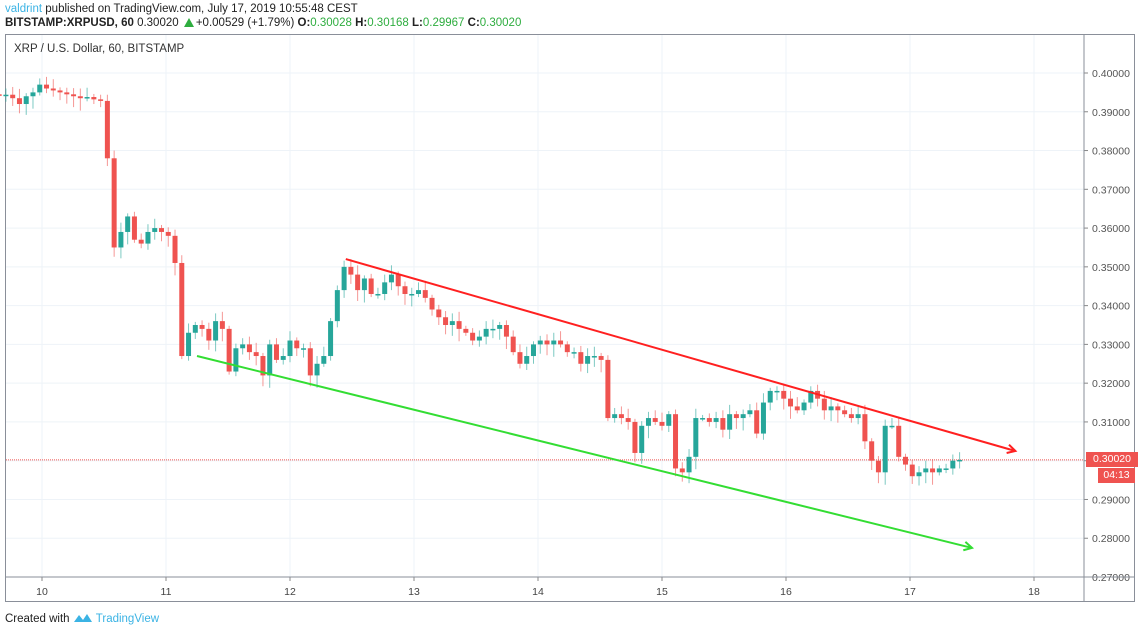 Image resolution: width=1140 pixels, height=633 pixels. Describe the element at coordinates (1111, 539) in the screenshot. I see `y-axis-label: 0.28000` at that location.